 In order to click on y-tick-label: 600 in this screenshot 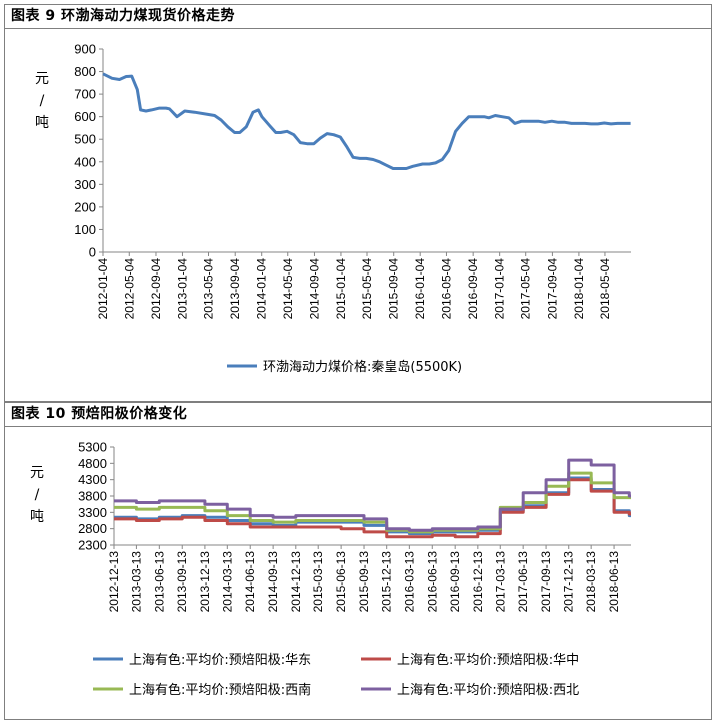, I will do `click(85, 116)`.